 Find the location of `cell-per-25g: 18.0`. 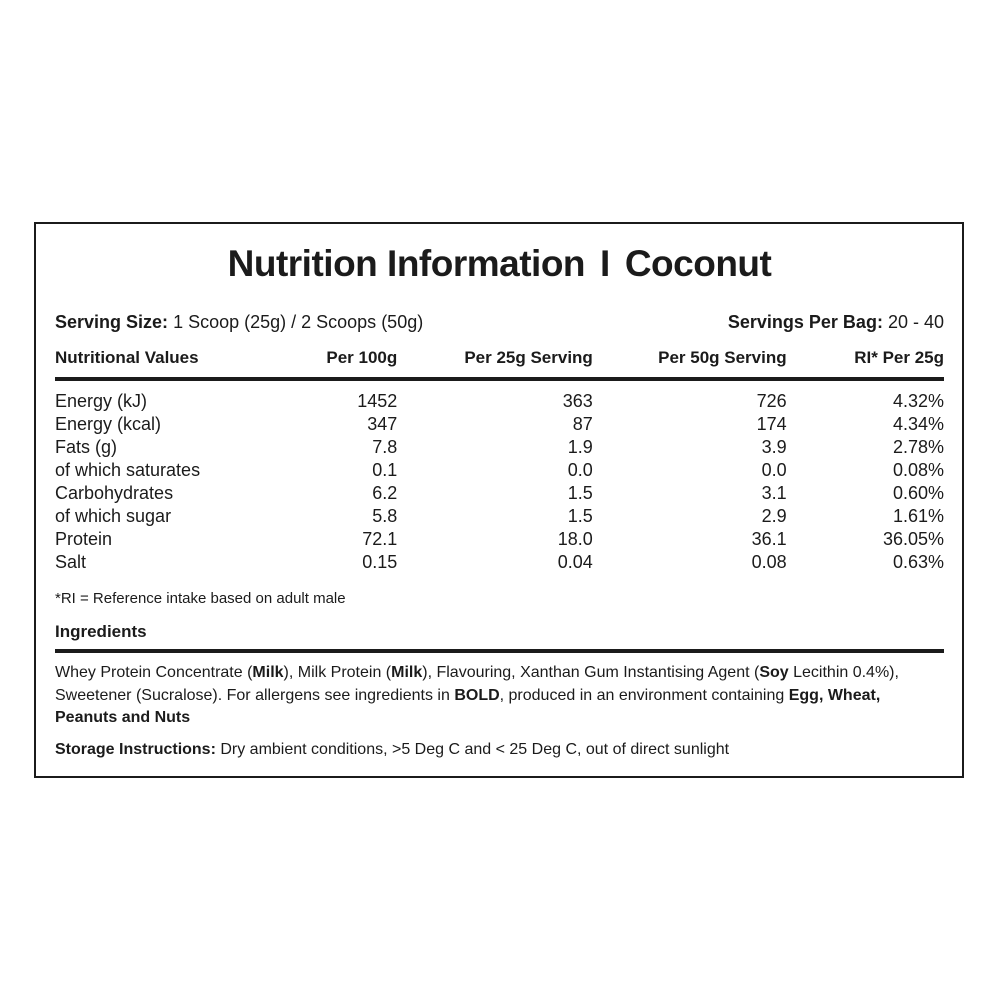

cell-per-25g: 18.0 is located at coordinates (575, 539).